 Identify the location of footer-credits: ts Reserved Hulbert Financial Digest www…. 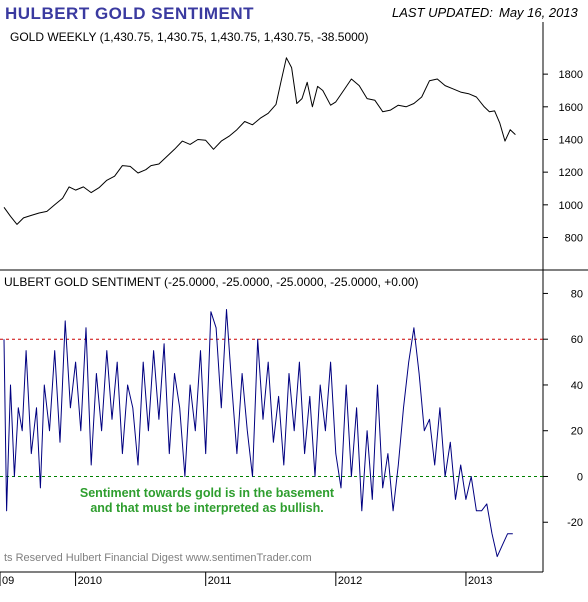
(158, 558).